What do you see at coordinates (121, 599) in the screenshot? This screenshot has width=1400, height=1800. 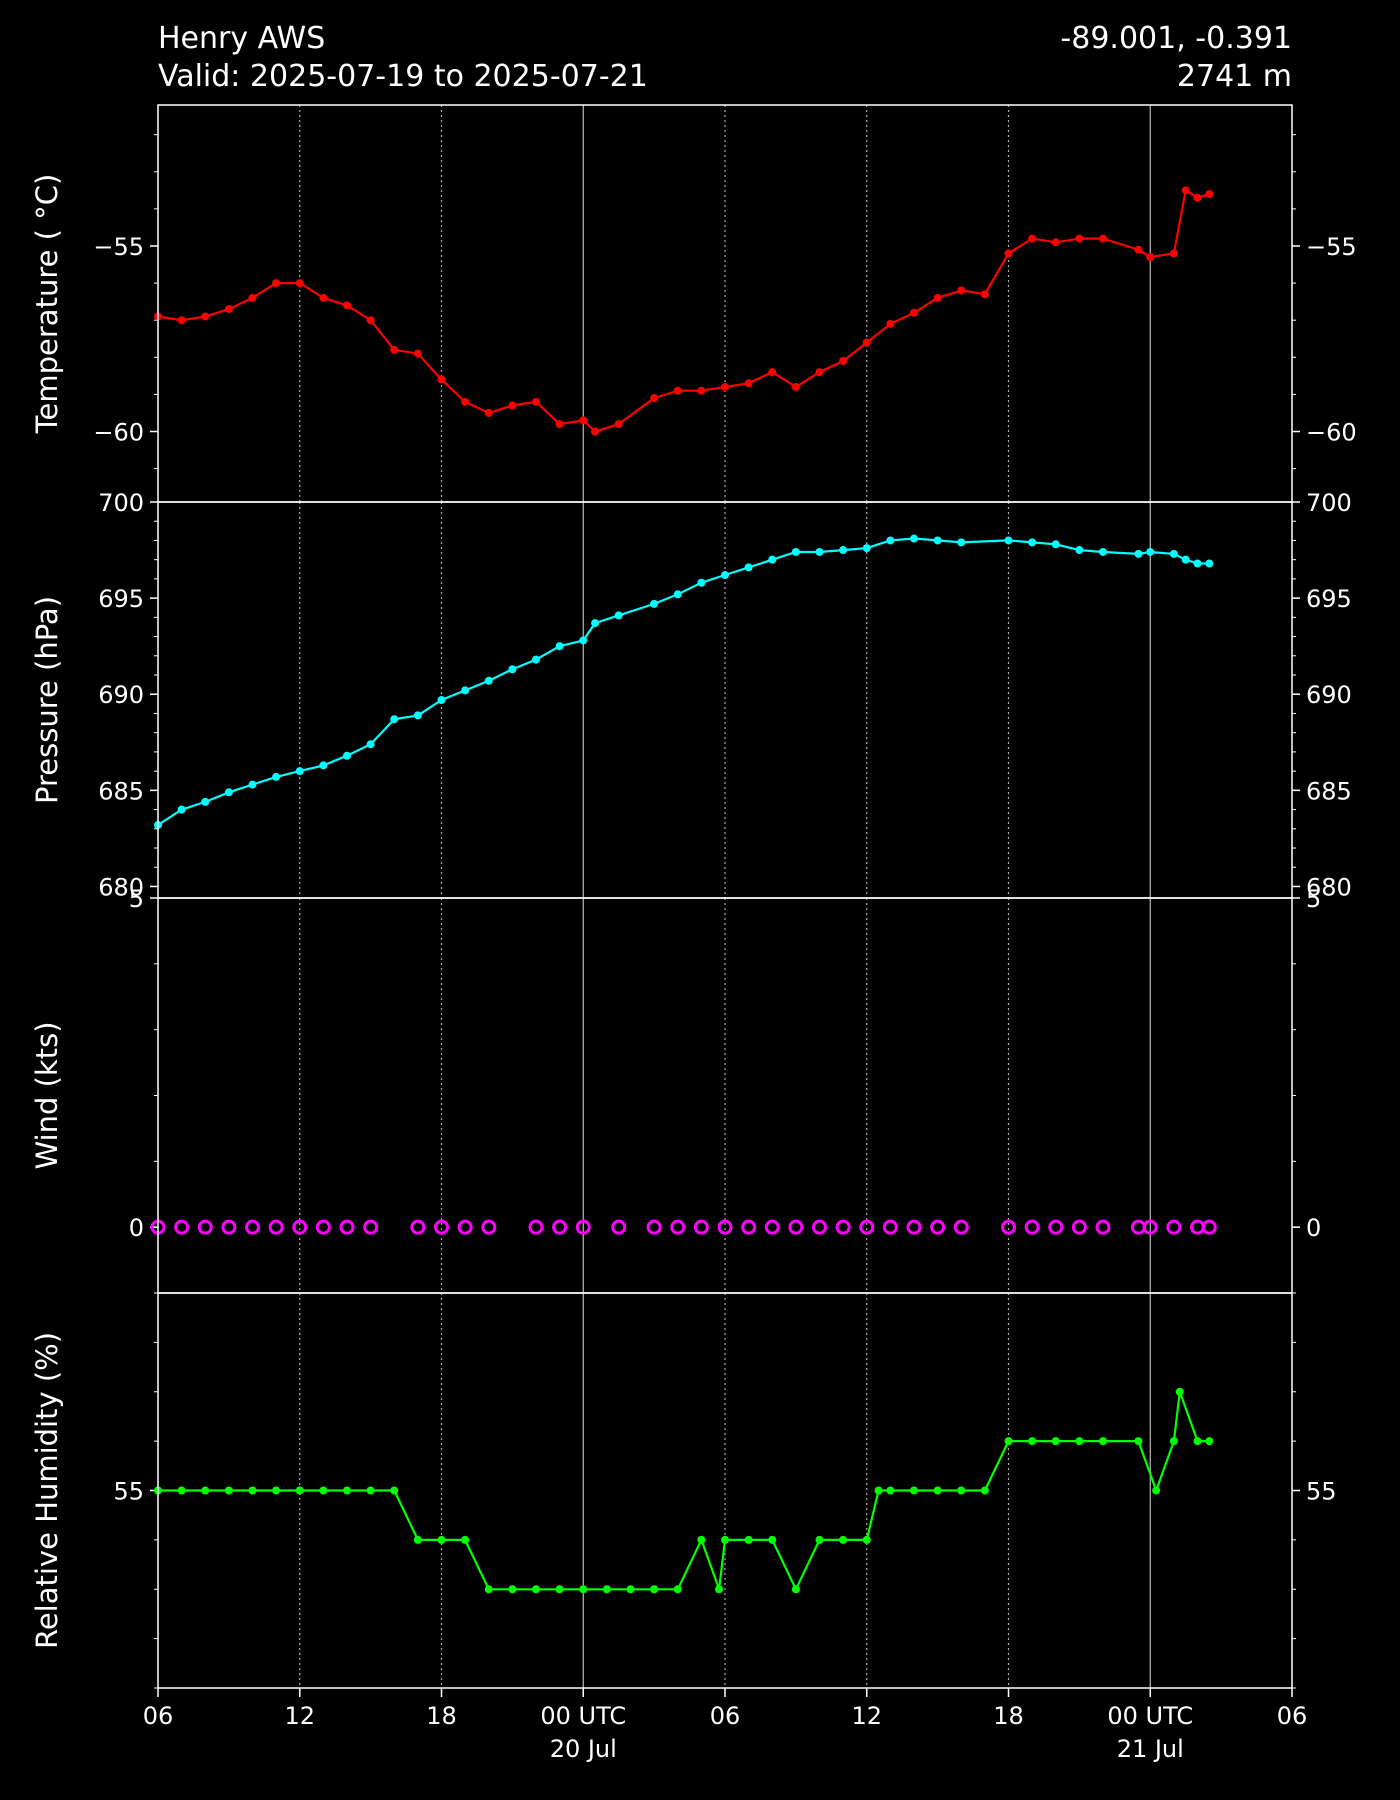 I see `y-tick-label-left: 695` at bounding box center [121, 599].